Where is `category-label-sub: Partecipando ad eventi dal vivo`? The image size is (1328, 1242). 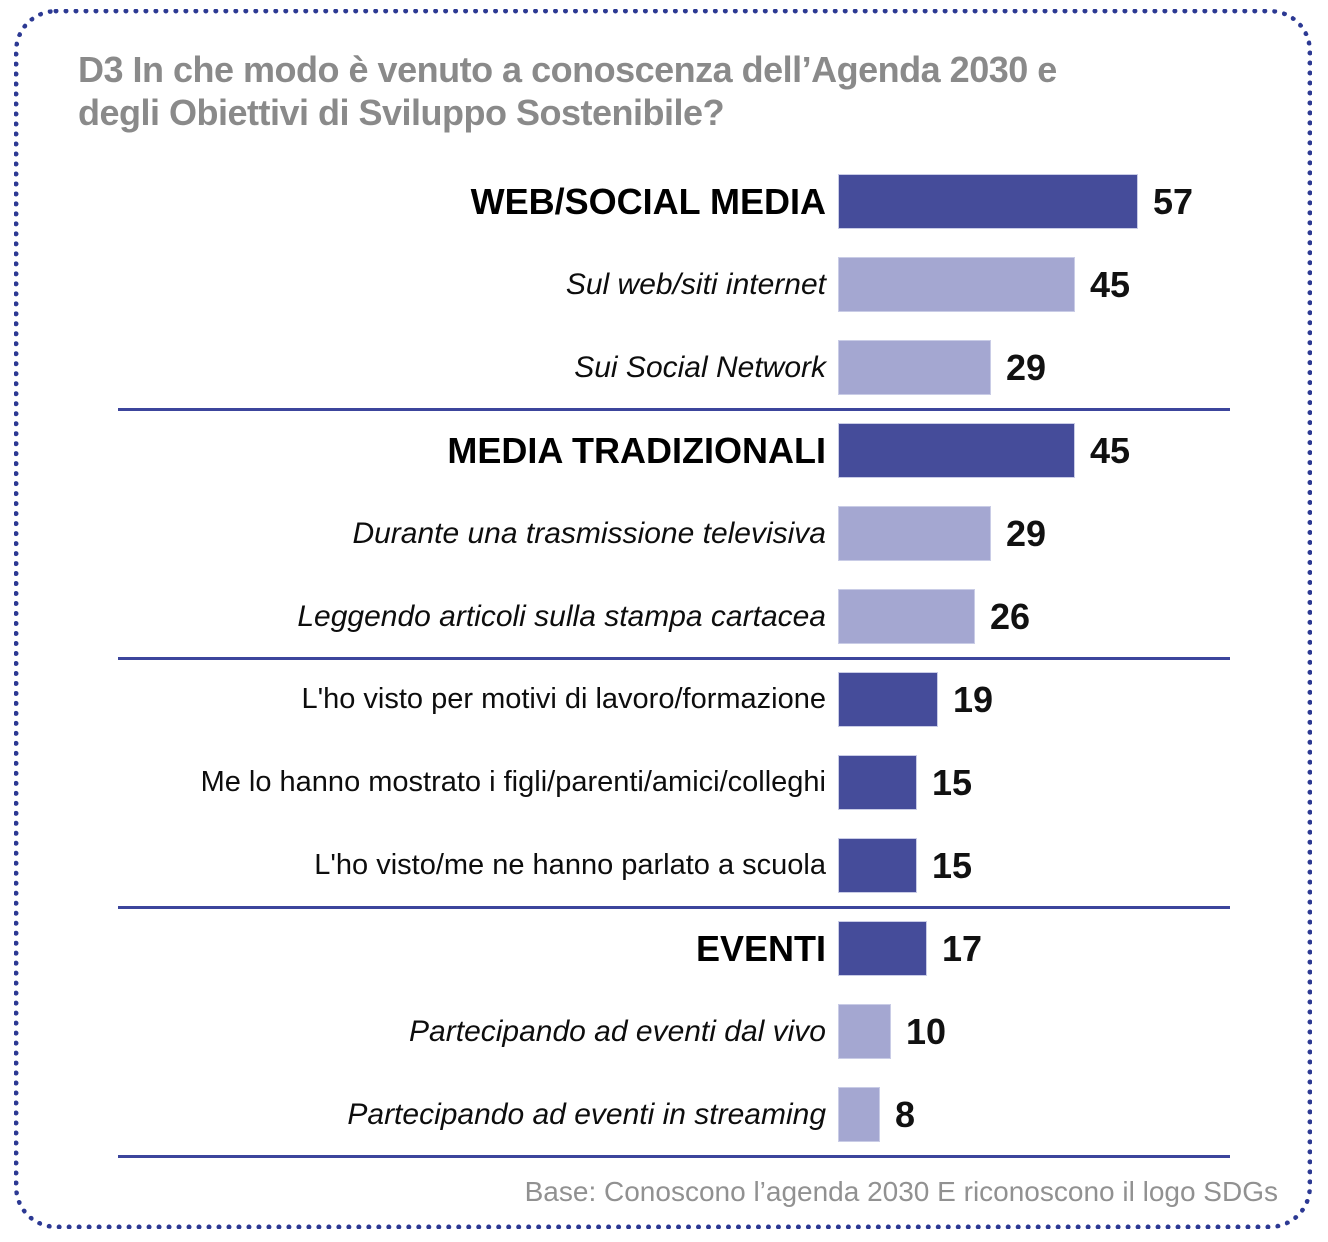
category-label-sub: Partecipando ad eventi dal vivo is located at coordinates (617, 1031).